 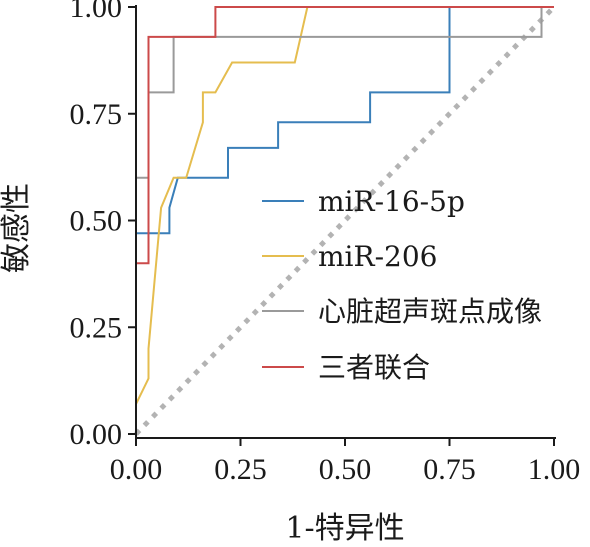 I want to click on x-tick-label: 0.75, so click(x=449, y=469).